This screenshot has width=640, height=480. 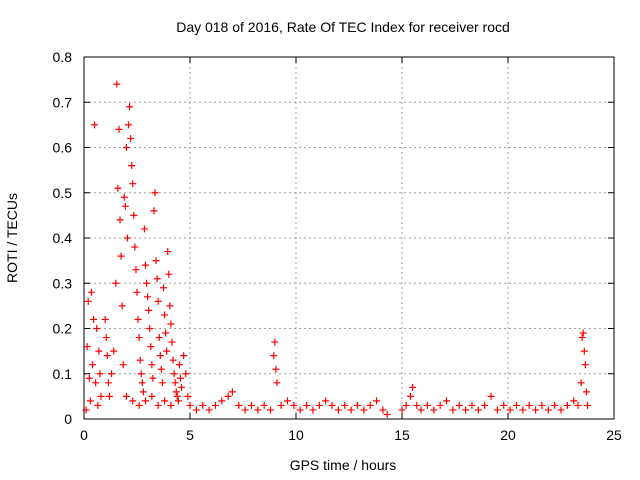 I want to click on y-tick-label: 0.8, so click(x=63, y=57).